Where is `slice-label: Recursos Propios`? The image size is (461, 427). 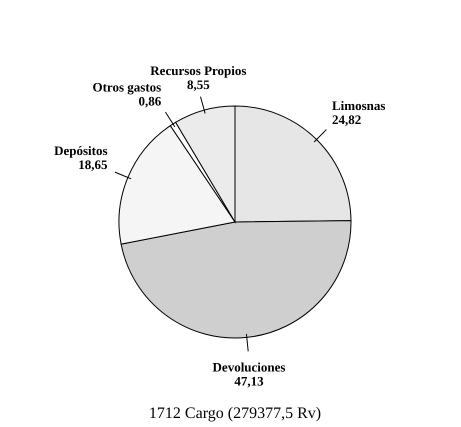 slice-label: Recursos Propios is located at coordinates (198, 70).